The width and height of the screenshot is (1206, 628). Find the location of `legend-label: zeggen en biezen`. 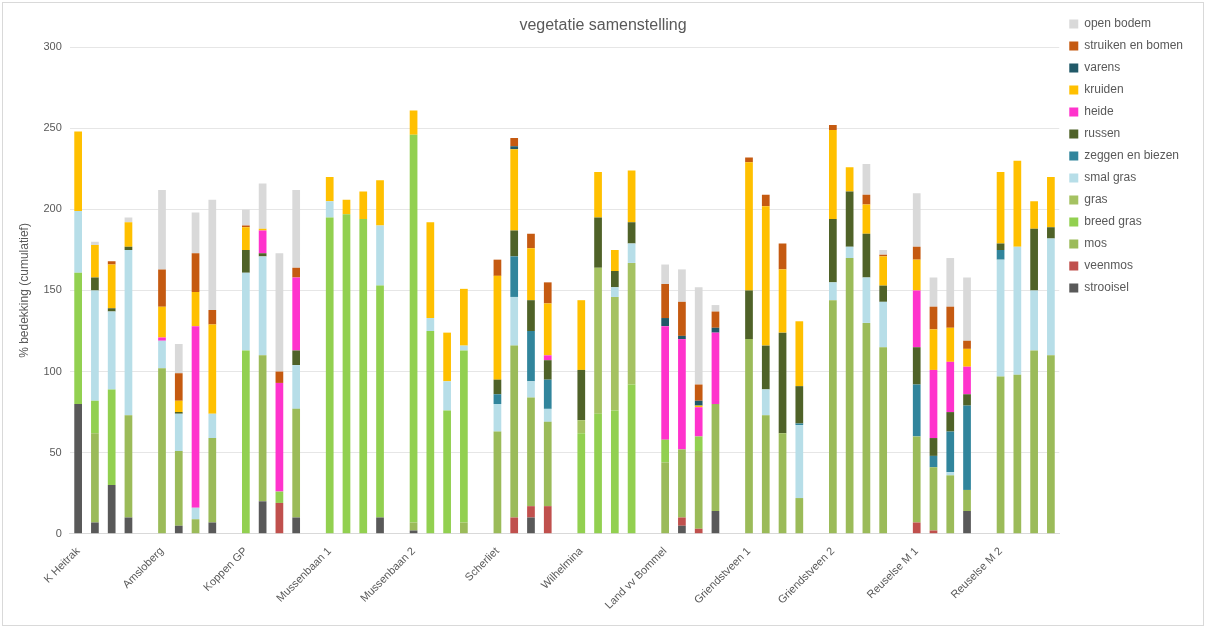

legend-label: zeggen en biezen is located at coordinates (1132, 155).